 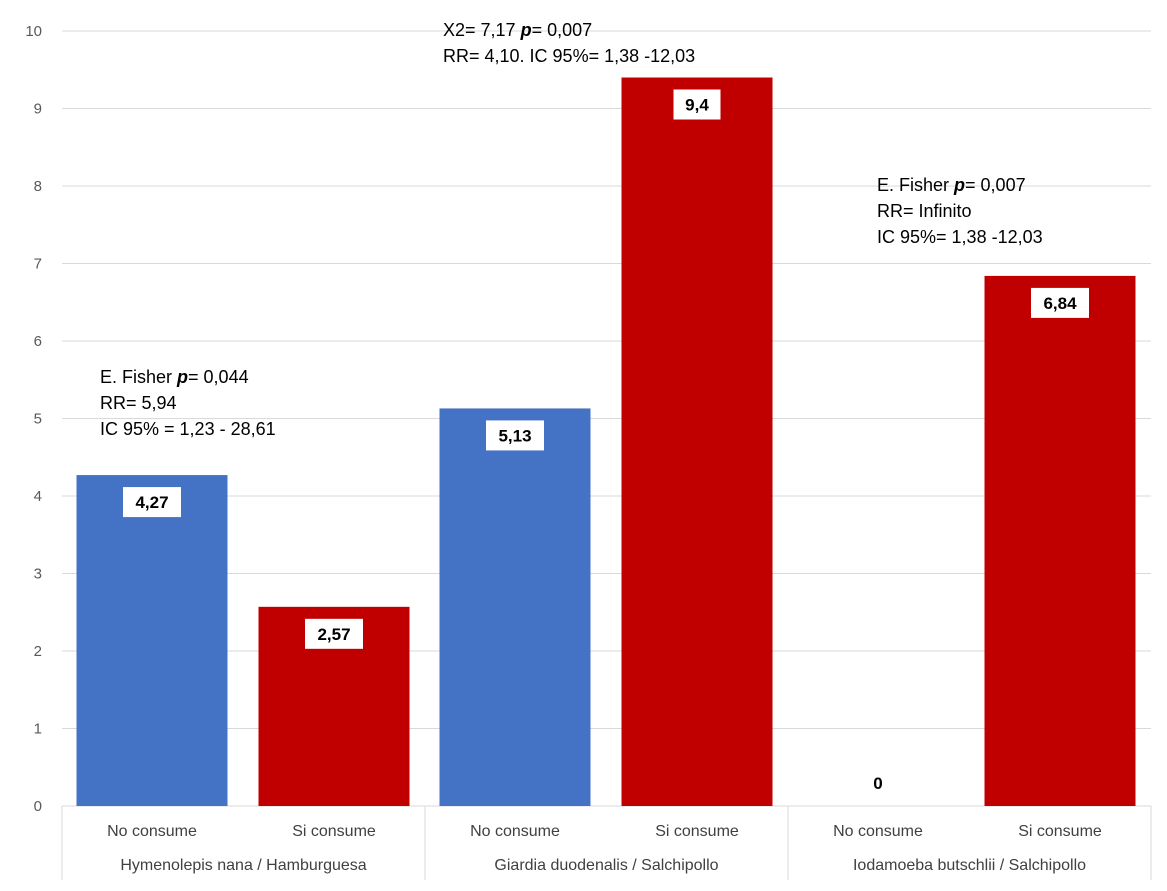 I want to click on stat-annotation: RR= Infinito, so click(x=924, y=211).